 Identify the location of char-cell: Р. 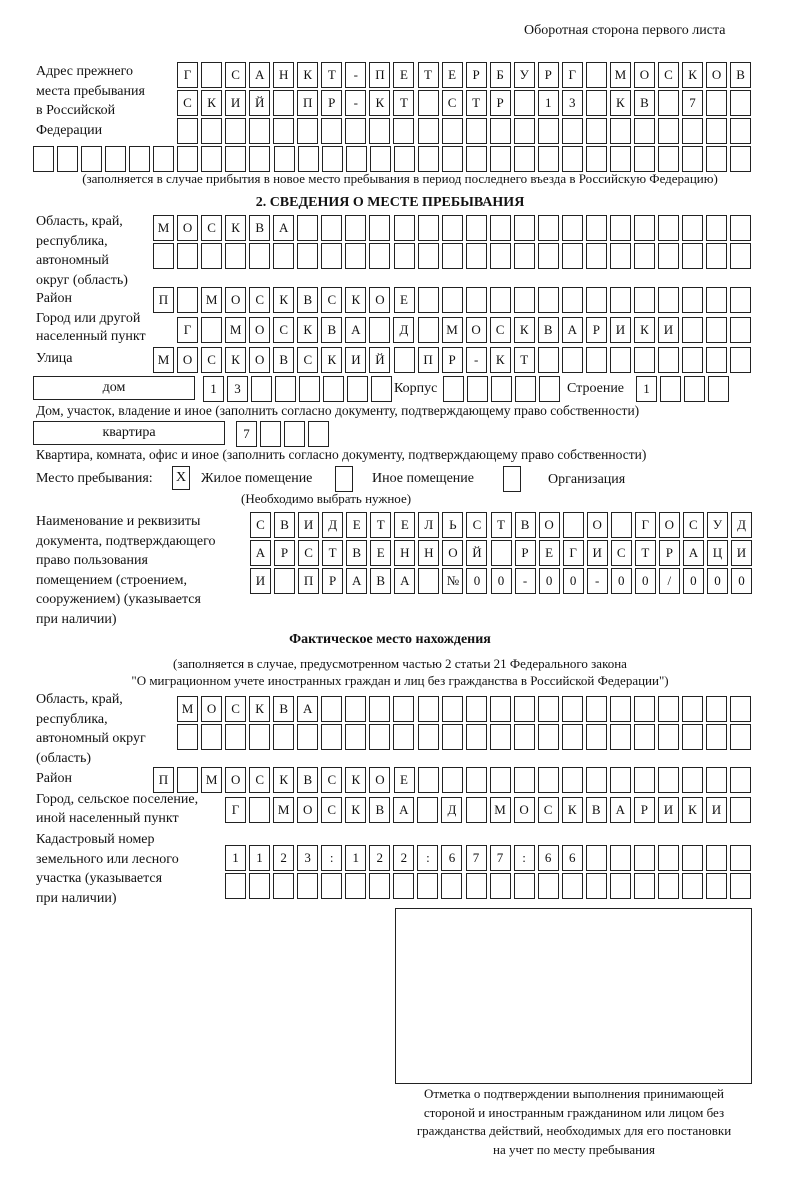
(476, 75).